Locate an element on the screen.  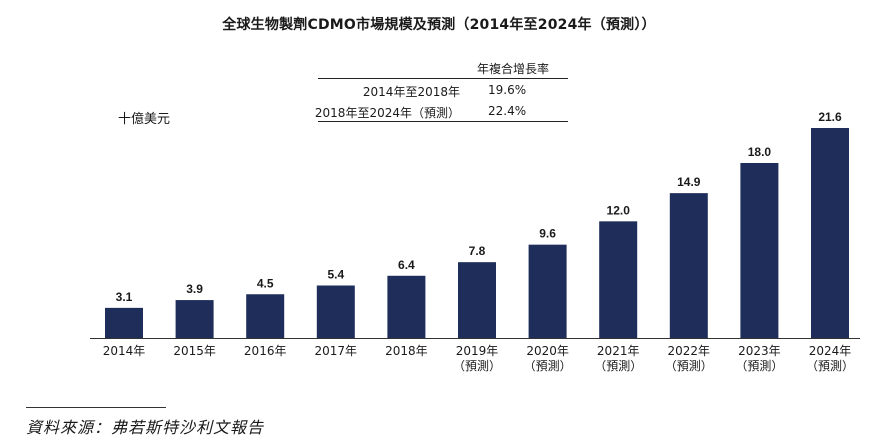
cagr-row: 2014年至2018年 19.6% is located at coordinates (443, 89).